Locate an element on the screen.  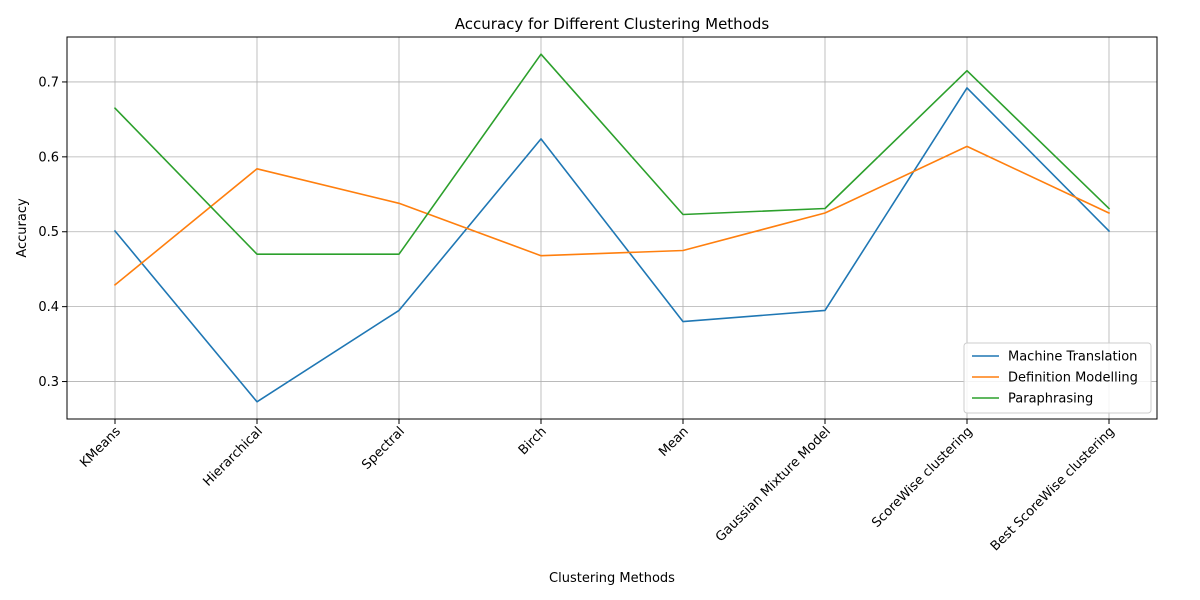
y-tick-label: 0.7 is located at coordinates (48, 82).